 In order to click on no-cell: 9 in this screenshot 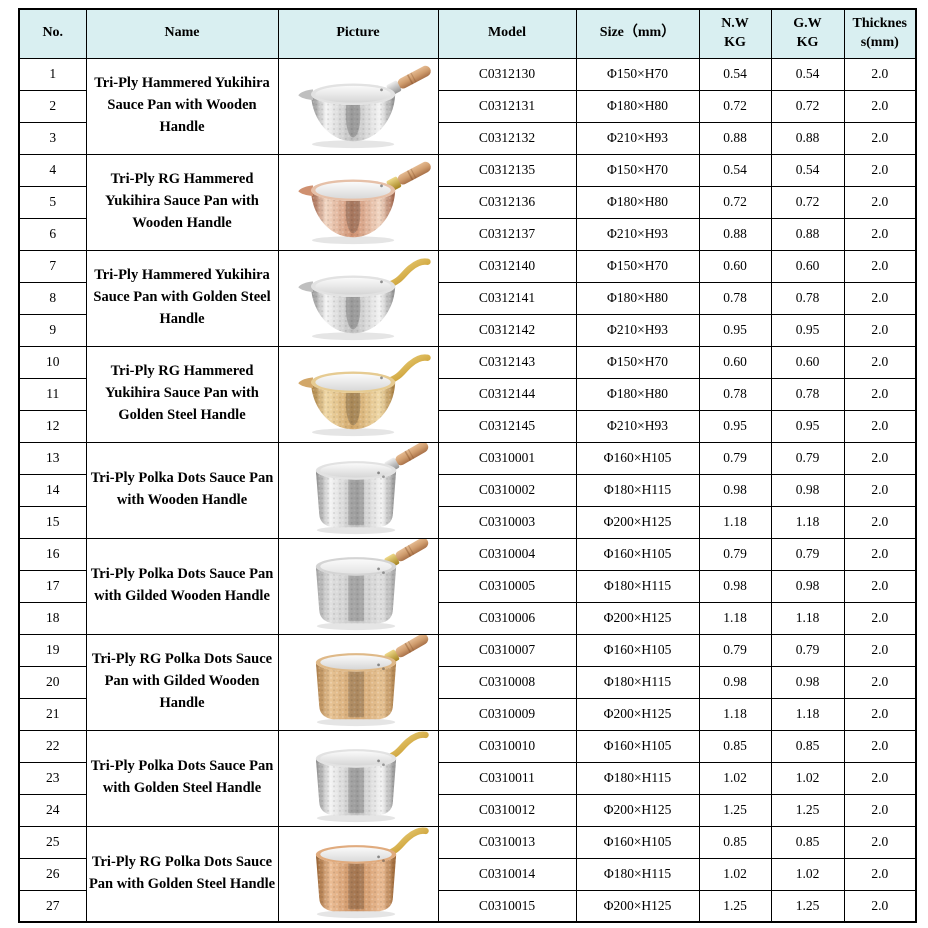, I will do `click(52, 330)`.